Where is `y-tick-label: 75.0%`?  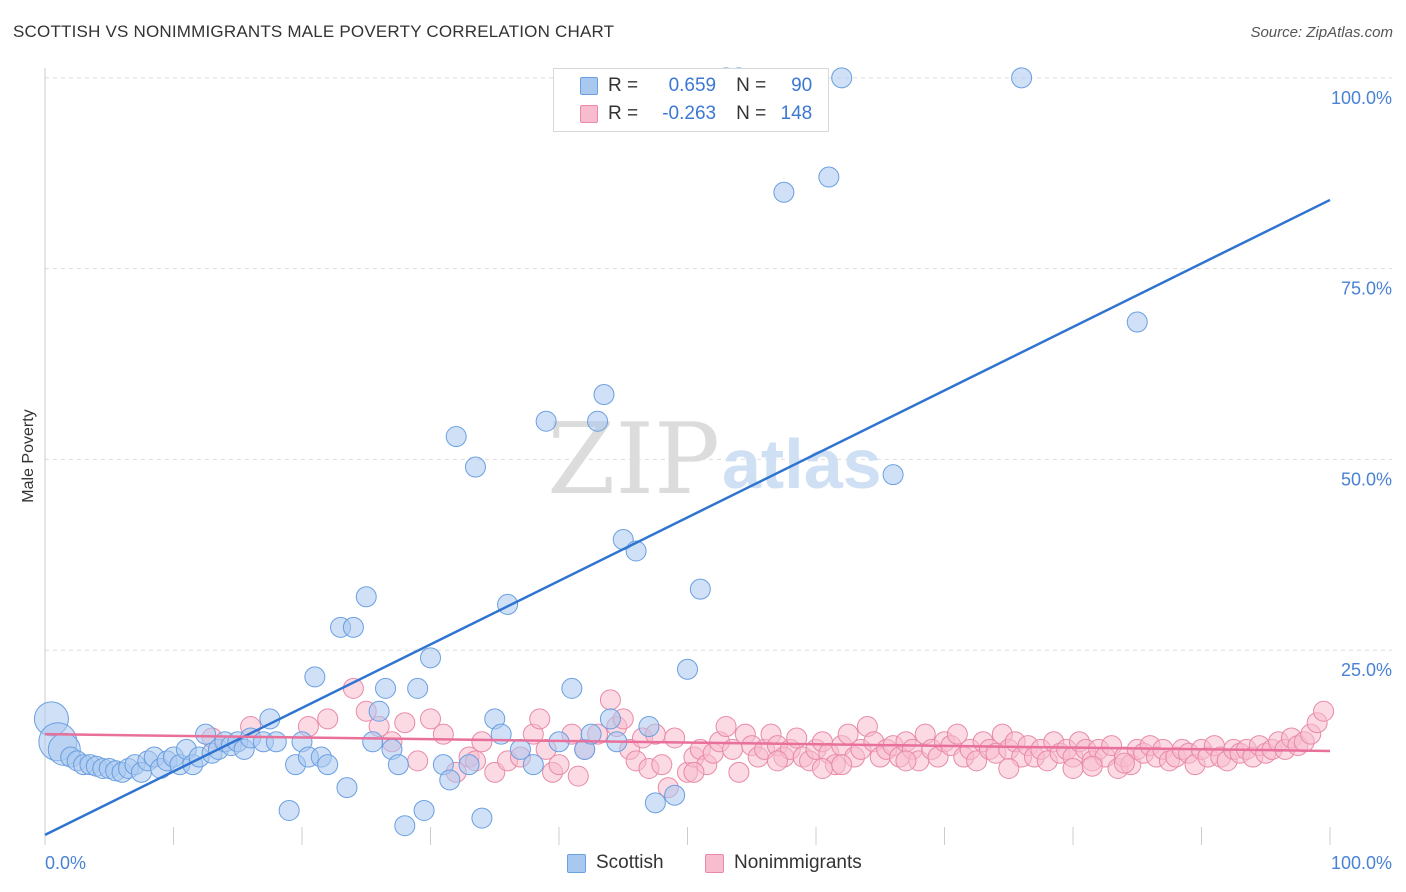 y-tick-label: 75.0% is located at coordinates (1366, 289).